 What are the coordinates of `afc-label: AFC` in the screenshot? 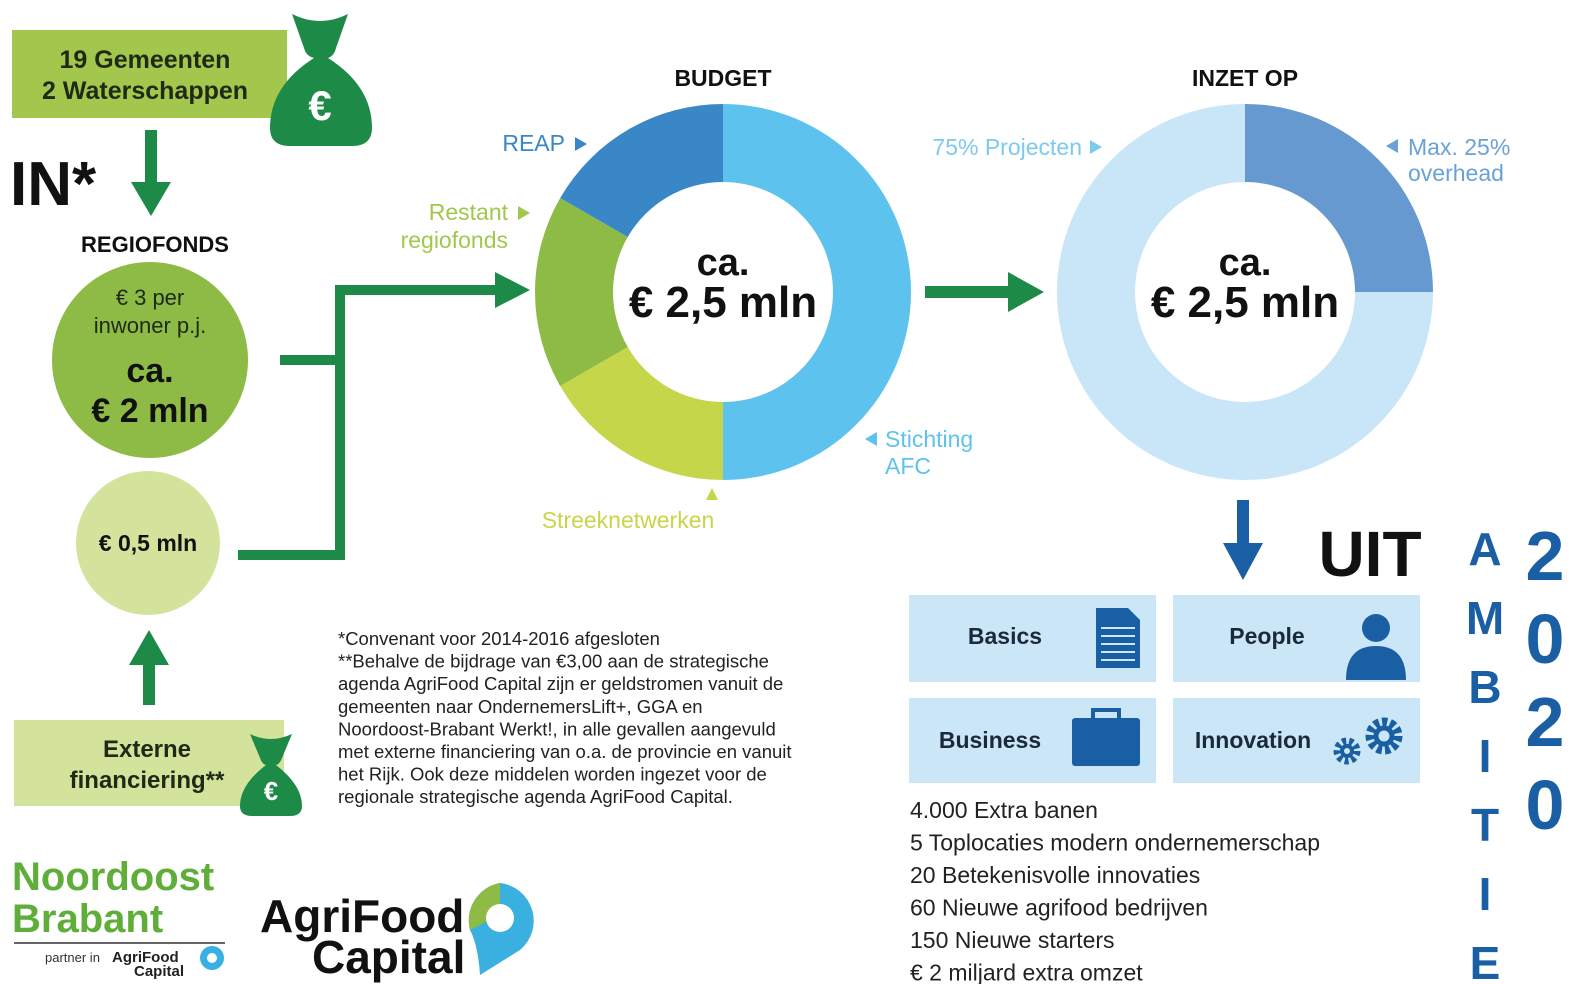 It's located at (908, 466).